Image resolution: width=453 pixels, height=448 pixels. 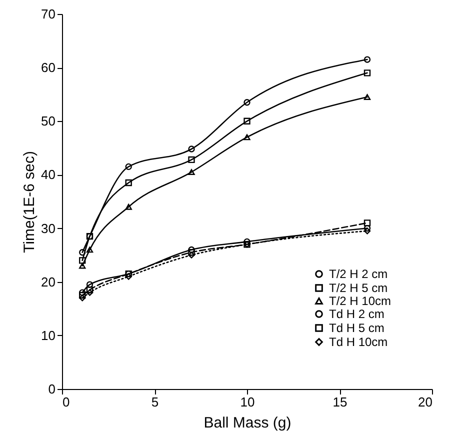 I want to click on x-tick-label: 20, so click(x=425, y=402).